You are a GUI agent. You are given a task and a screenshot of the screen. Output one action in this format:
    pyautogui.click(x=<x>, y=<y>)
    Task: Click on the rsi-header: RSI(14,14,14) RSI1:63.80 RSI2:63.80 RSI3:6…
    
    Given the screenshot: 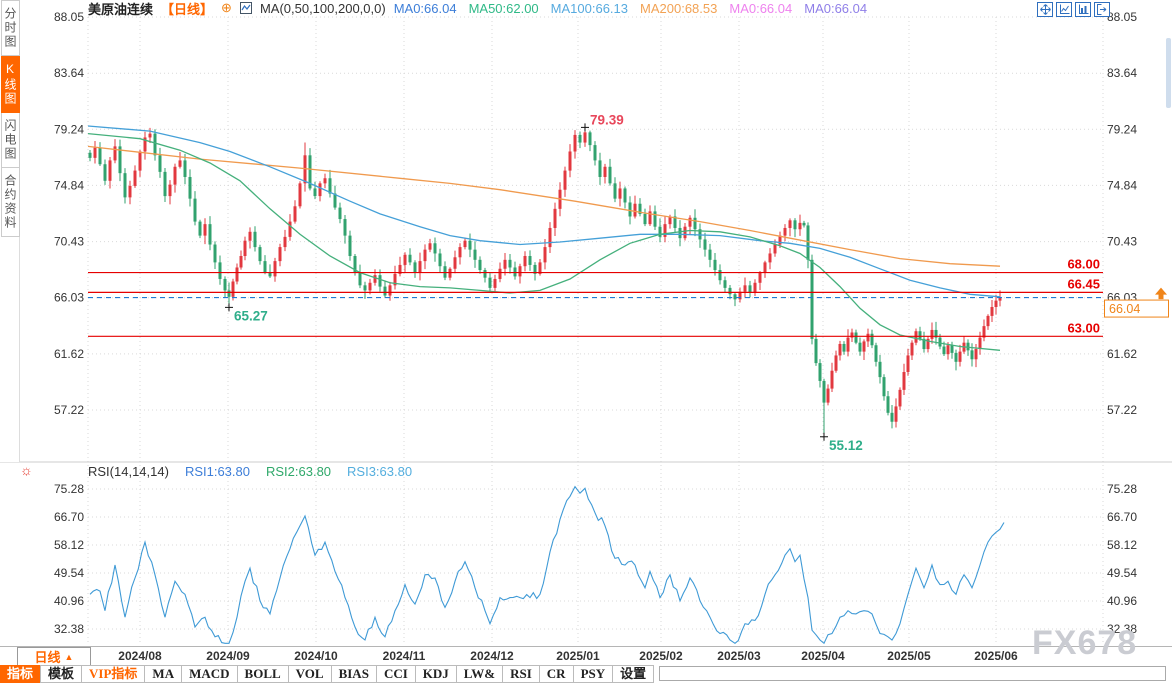 What is the action you would take?
    pyautogui.click(x=250, y=471)
    